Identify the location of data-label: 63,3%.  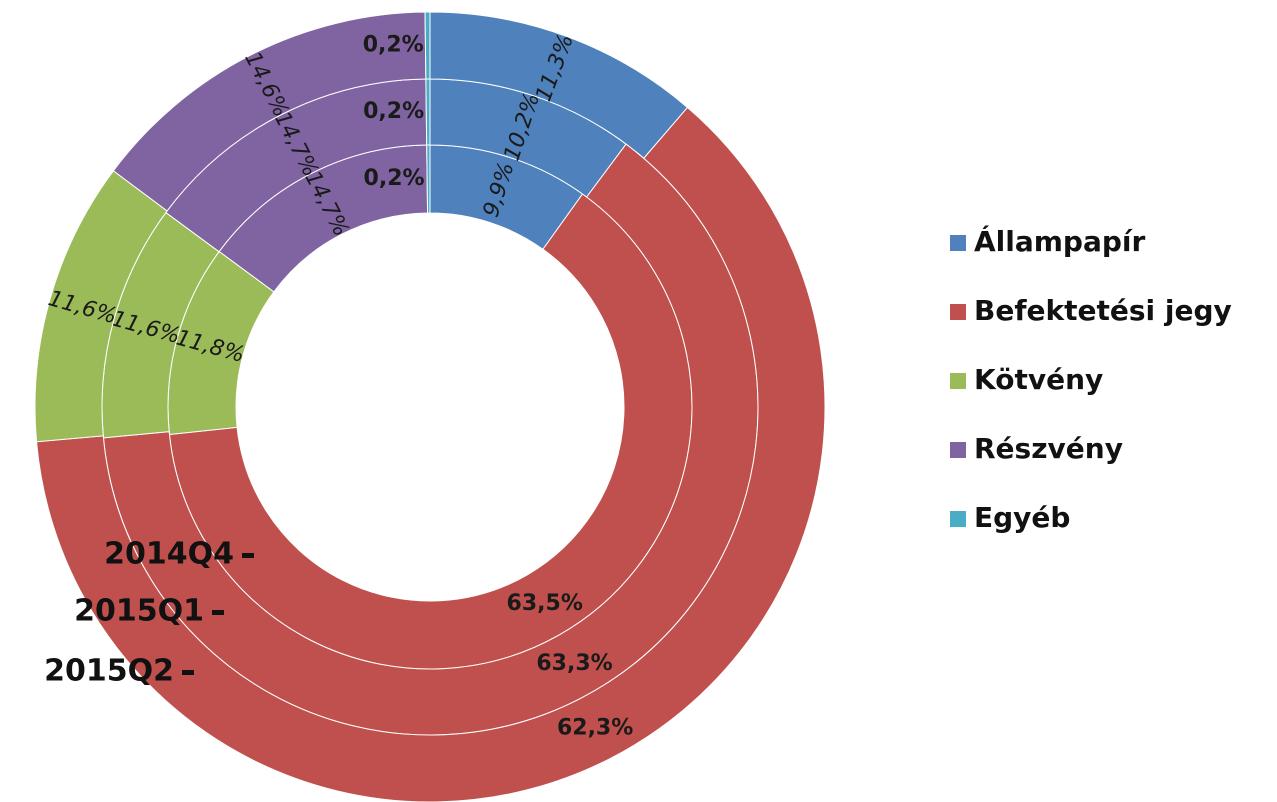
(574, 663).